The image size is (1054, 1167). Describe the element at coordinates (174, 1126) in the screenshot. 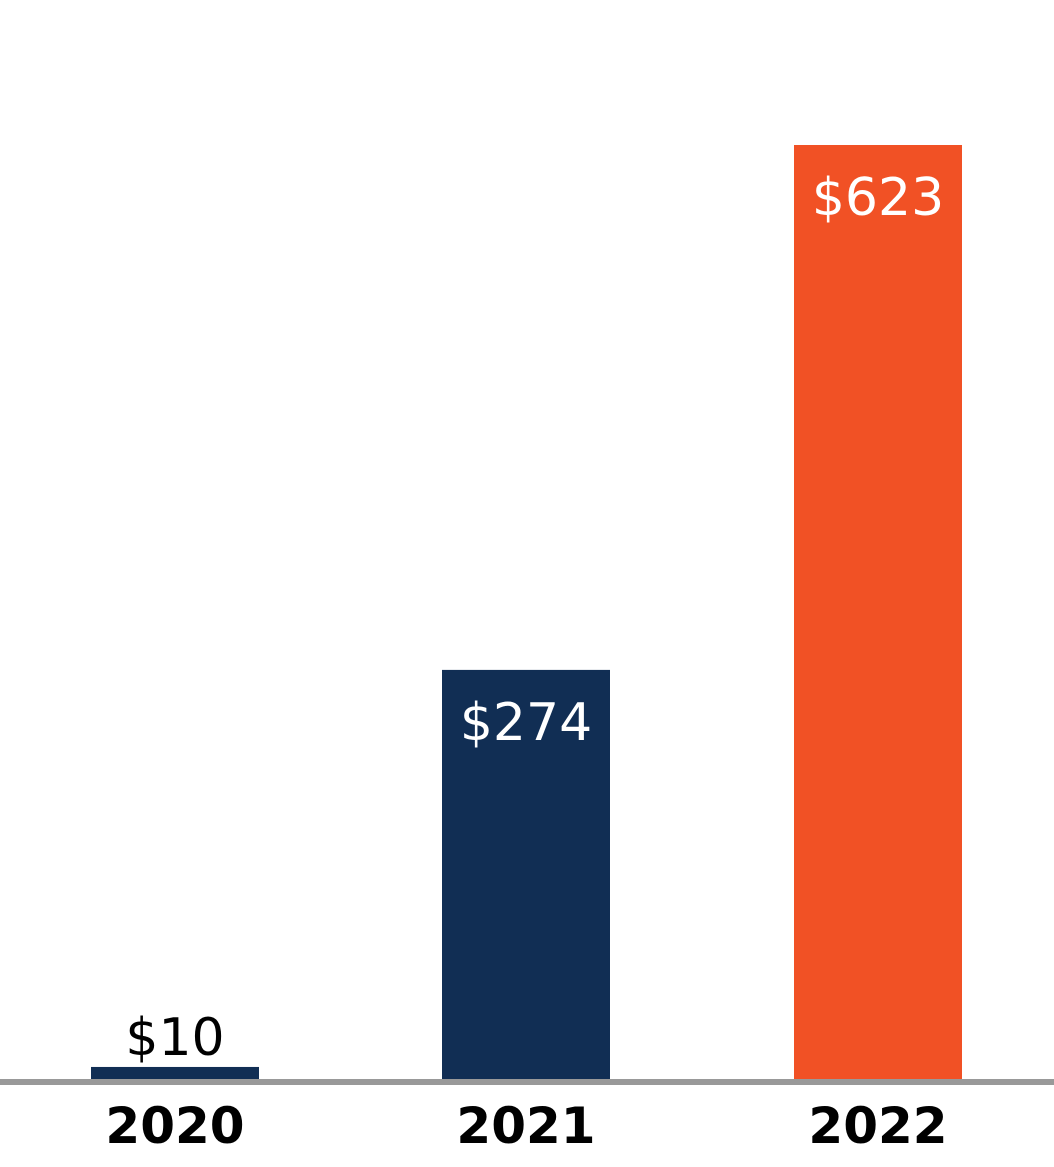

I see `x-tick-label-2020: 2020` at that location.